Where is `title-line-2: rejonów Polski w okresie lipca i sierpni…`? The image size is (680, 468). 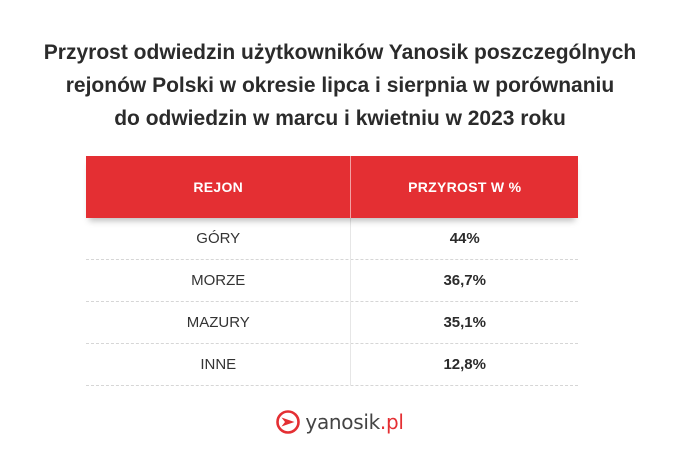
title-line-2: rejonów Polski w okresie lipca i sierpni… is located at coordinates (340, 85).